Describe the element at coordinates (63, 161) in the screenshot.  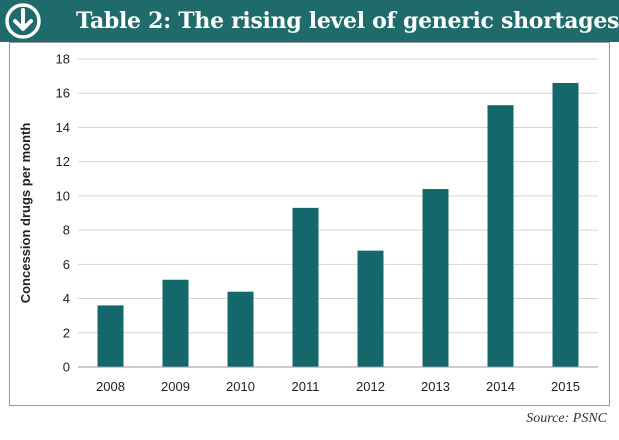
I see `y-tick-label: 12` at that location.